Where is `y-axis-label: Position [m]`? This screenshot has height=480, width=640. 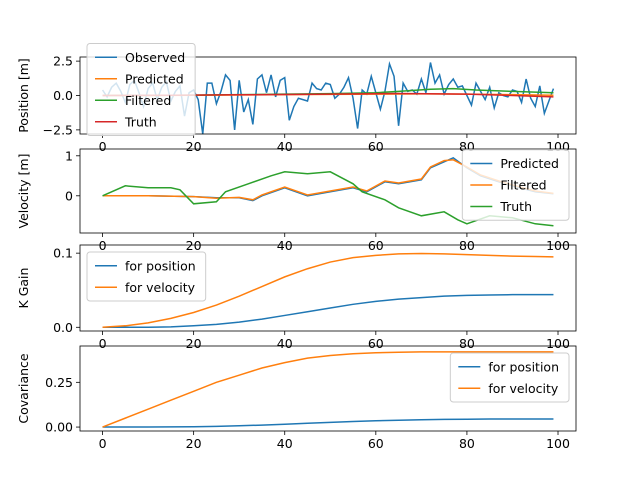 y-axis-label: Position [m] is located at coordinates (23, 95).